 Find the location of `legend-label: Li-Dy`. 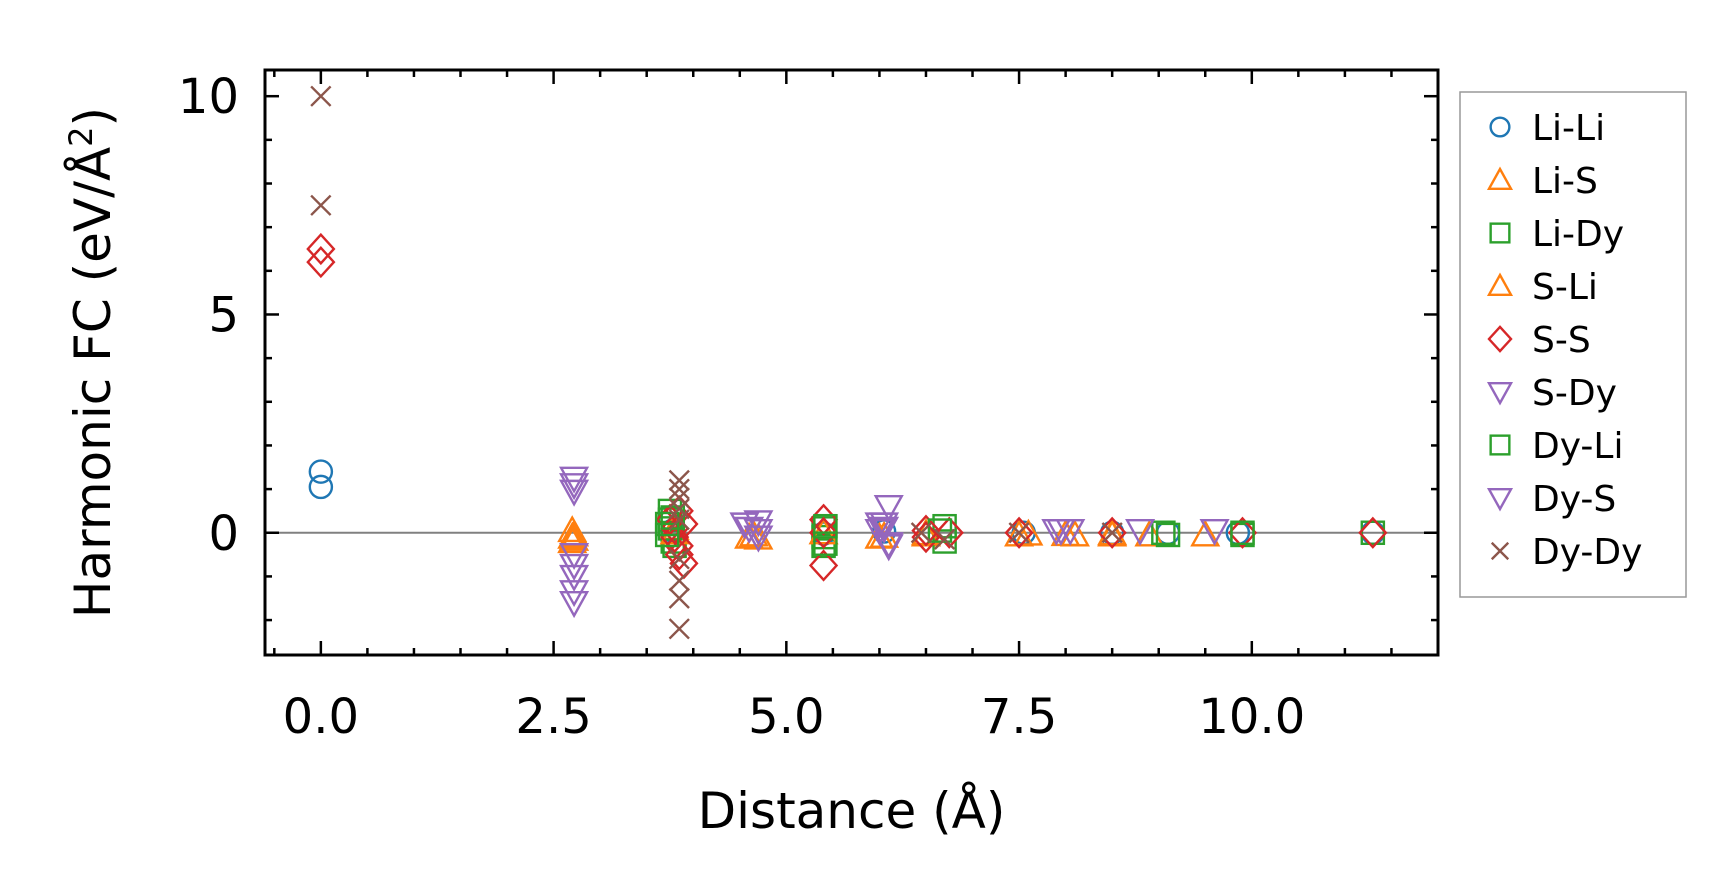

legend-label: Li-Dy is located at coordinates (1578, 234).